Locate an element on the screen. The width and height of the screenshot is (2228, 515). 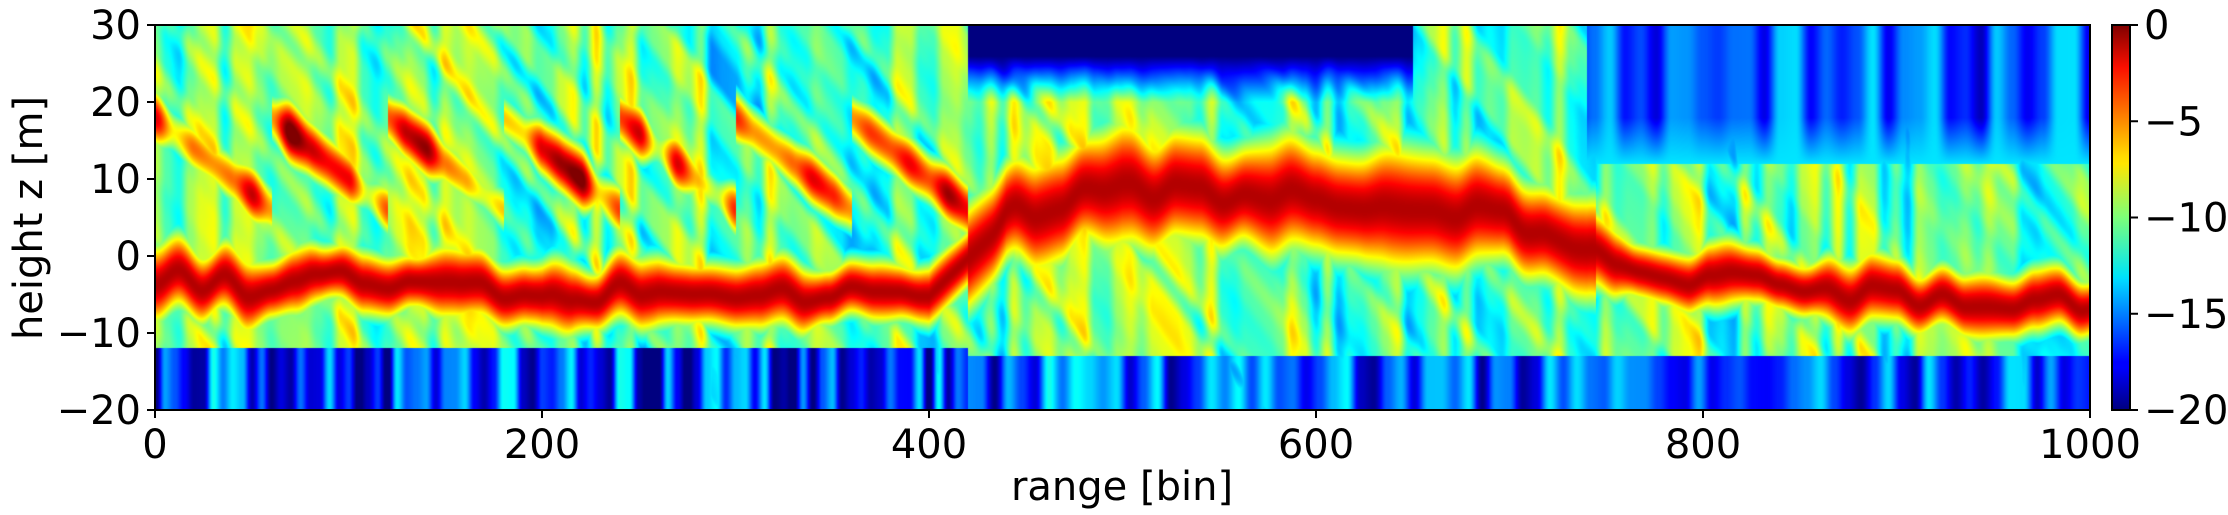
x-tick-label: 800 is located at coordinates (1703, 445).